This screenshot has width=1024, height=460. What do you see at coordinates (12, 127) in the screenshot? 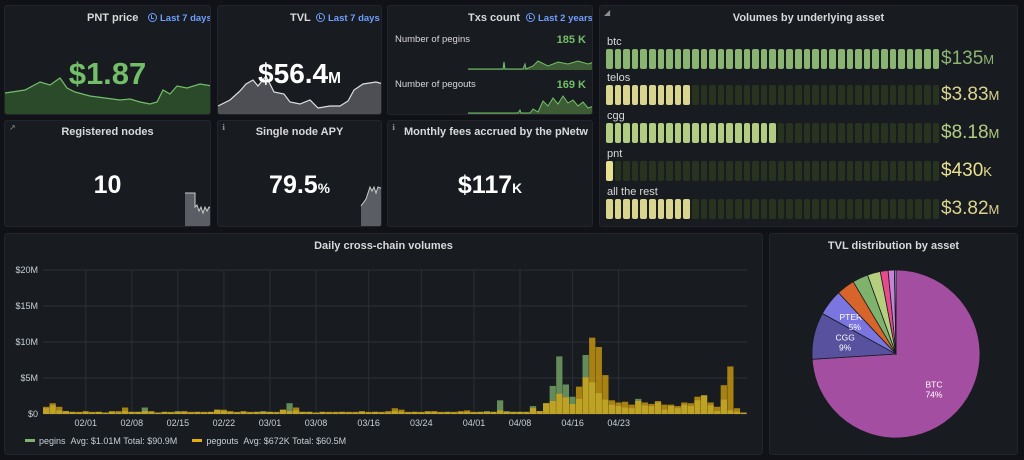
I see `external-link-icon: ↗` at bounding box center [12, 127].